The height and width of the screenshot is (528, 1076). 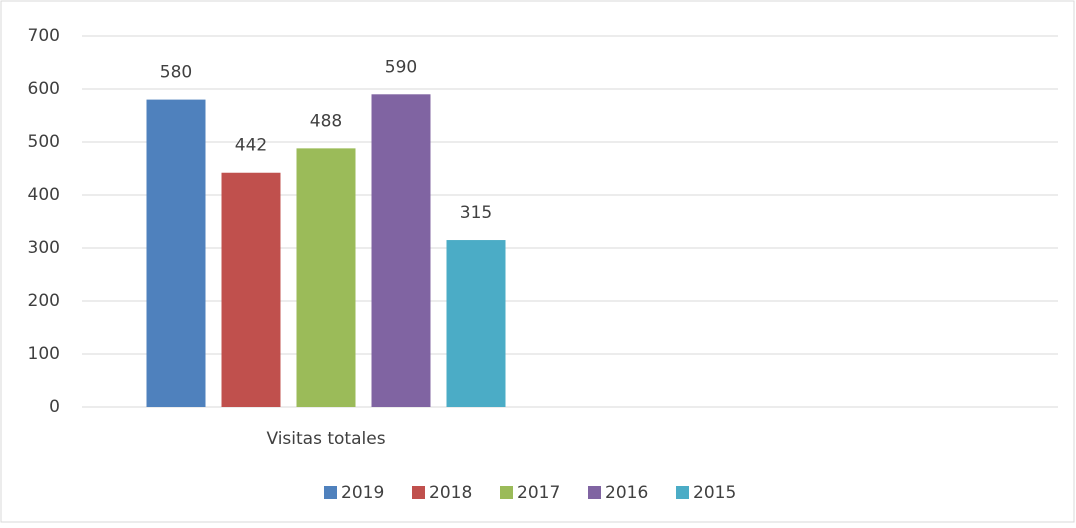 What do you see at coordinates (538, 493) in the screenshot?
I see `legend-label: 2017` at bounding box center [538, 493].